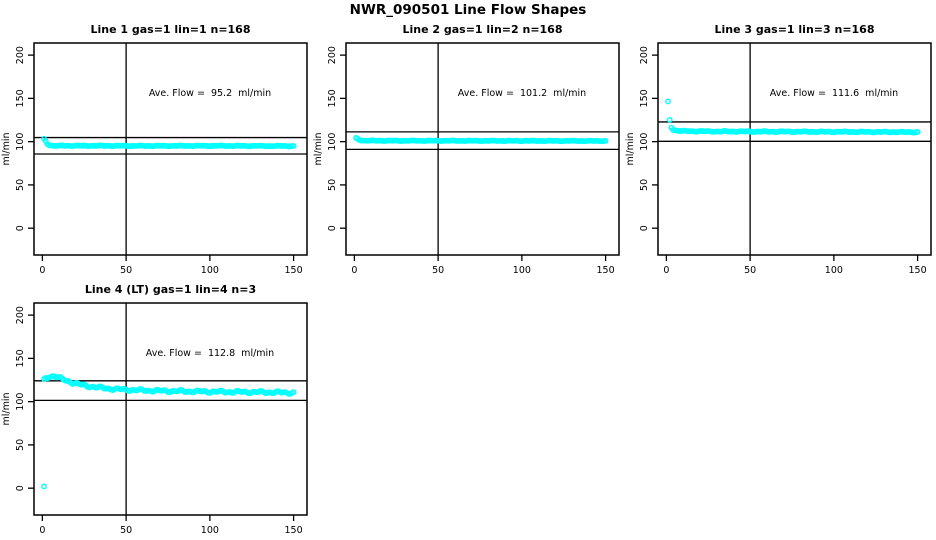  I want to click on subplot-title: Line 3 gas=1 lin=3 n=168, so click(794, 29).